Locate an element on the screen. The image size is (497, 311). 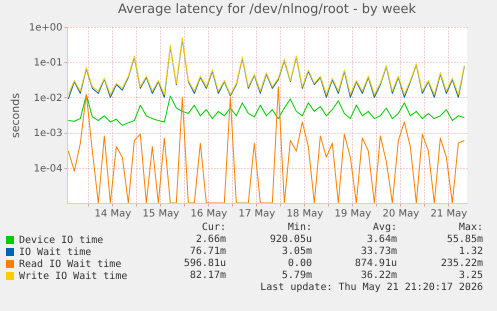
x-tick-label: 20 May is located at coordinates (401, 214).